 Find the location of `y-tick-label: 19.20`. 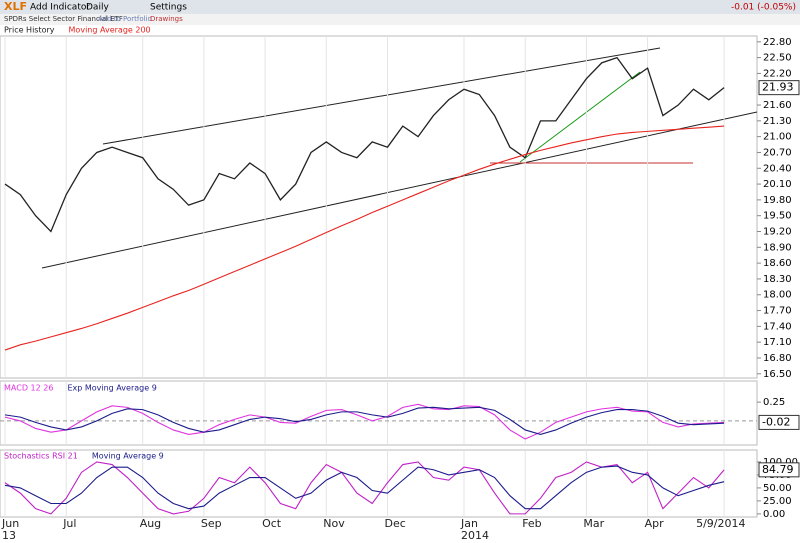

y-tick-label: 19.20 is located at coordinates (777, 232).